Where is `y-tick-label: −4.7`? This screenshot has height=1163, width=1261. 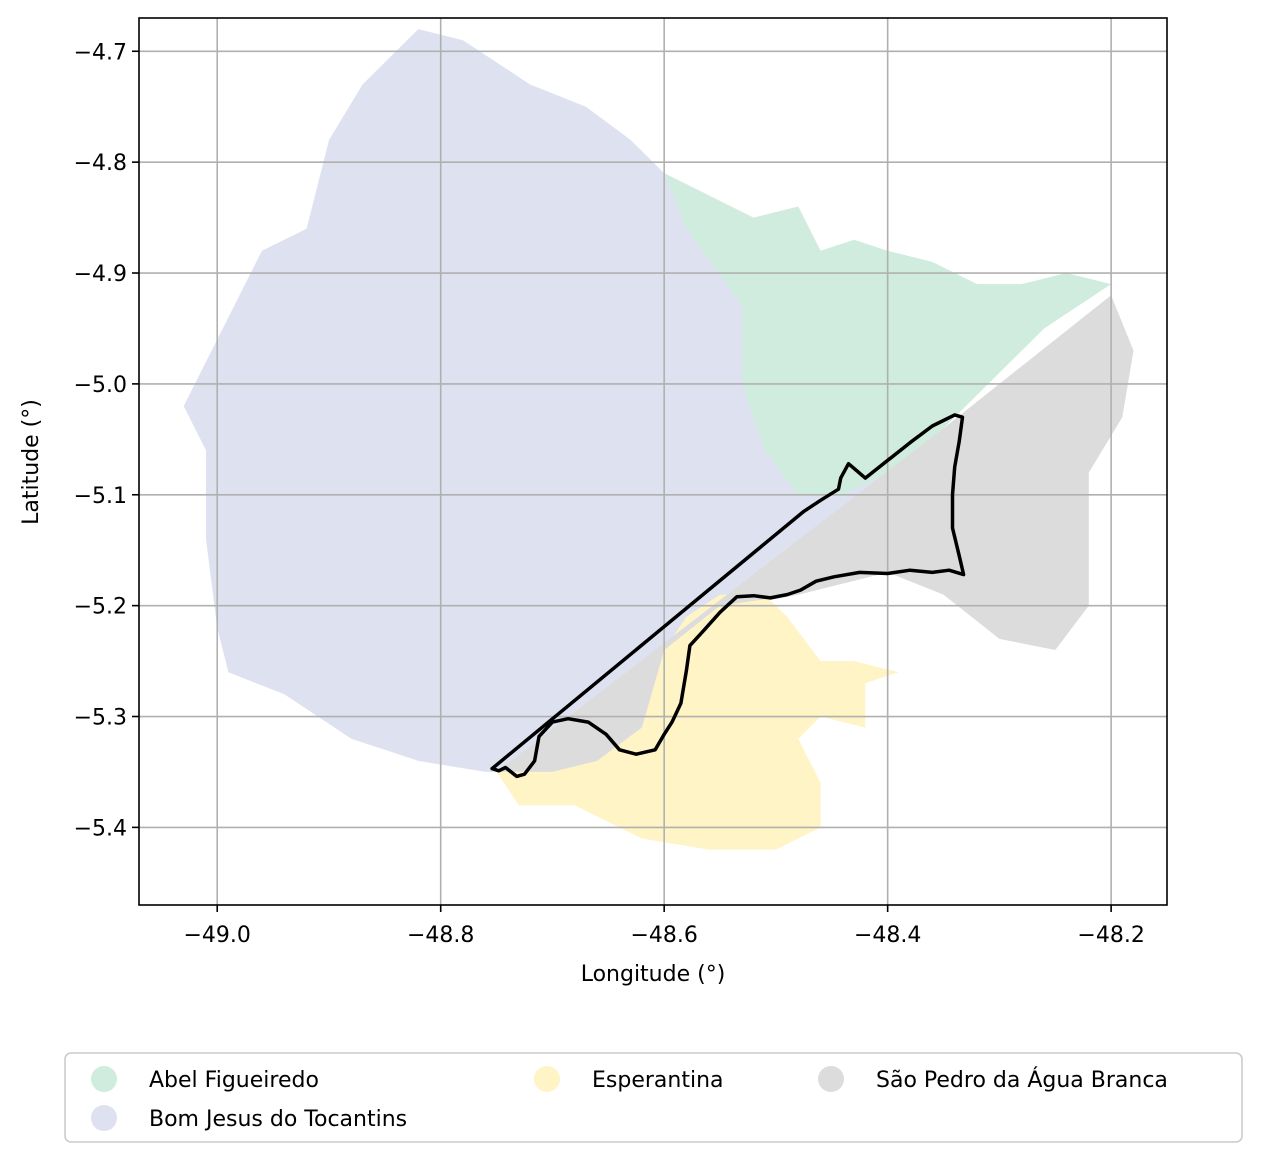
y-tick-label: −4.7 is located at coordinates (100, 52).